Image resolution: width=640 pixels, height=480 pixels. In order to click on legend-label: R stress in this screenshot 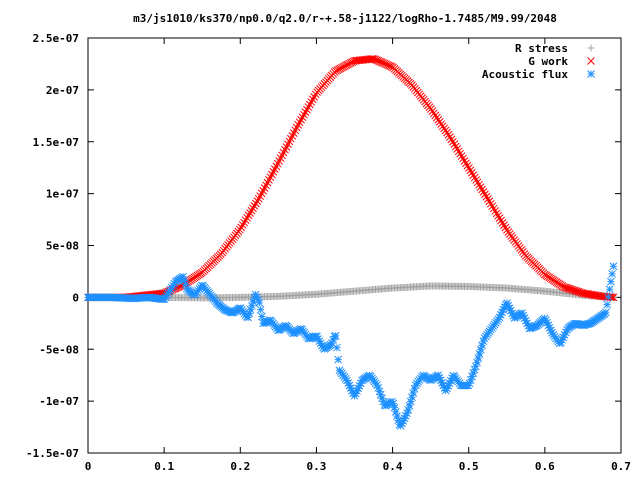, I will do `click(541, 48)`.